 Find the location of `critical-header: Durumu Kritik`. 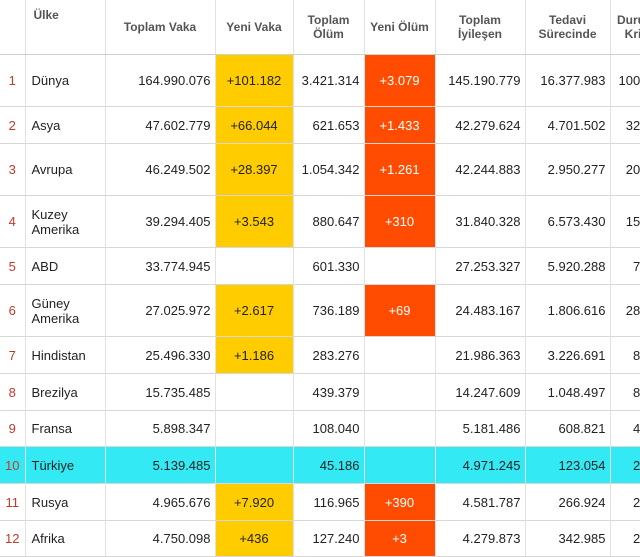

critical-header: Durumu Kritik is located at coordinates (625, 27).